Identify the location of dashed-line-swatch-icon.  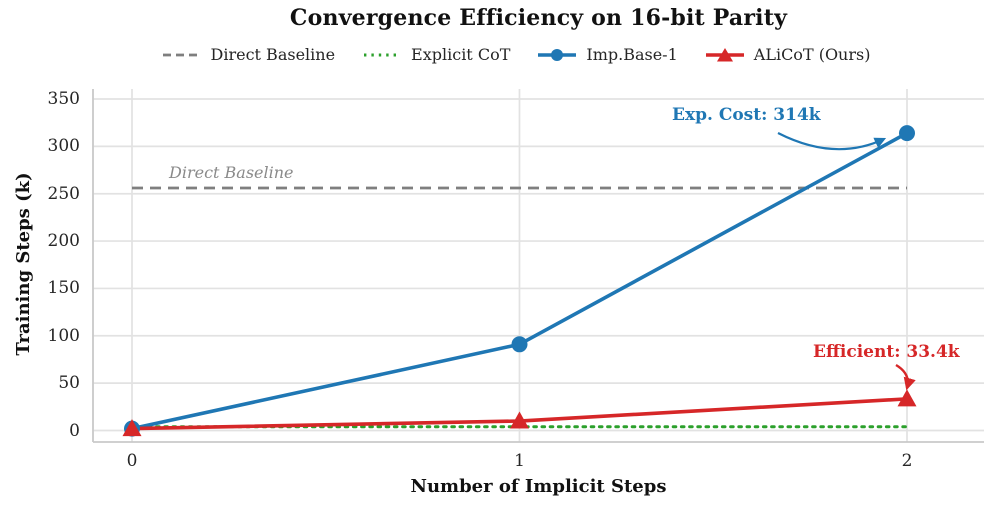
(181, 54).